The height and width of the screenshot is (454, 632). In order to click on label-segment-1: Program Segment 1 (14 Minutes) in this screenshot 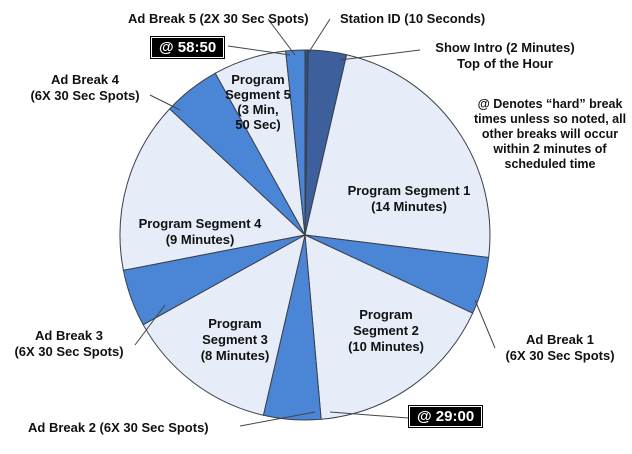, I will do `click(409, 198)`.